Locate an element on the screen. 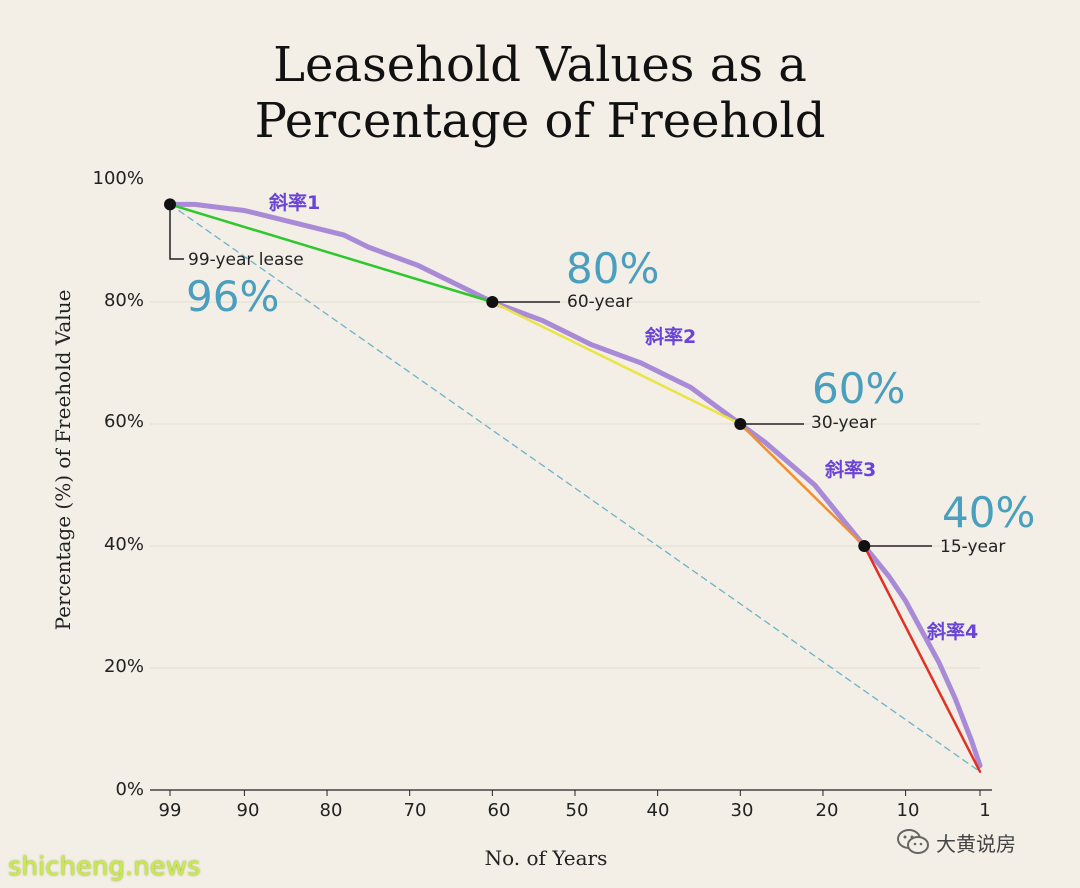  point-label-30-year: 30-year is located at coordinates (844, 423).